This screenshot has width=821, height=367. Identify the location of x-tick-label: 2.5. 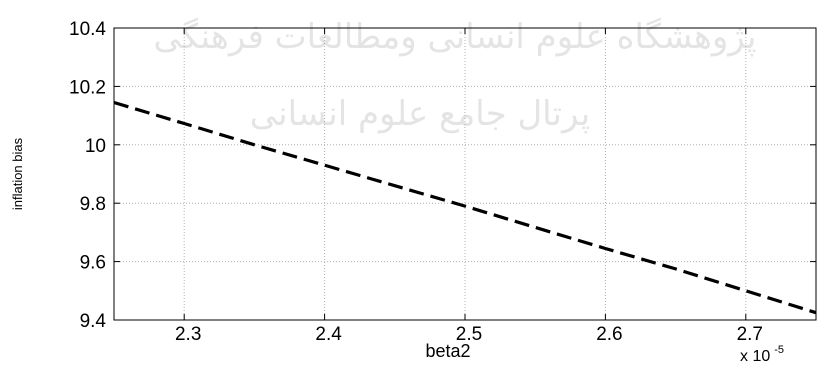
(469, 334).